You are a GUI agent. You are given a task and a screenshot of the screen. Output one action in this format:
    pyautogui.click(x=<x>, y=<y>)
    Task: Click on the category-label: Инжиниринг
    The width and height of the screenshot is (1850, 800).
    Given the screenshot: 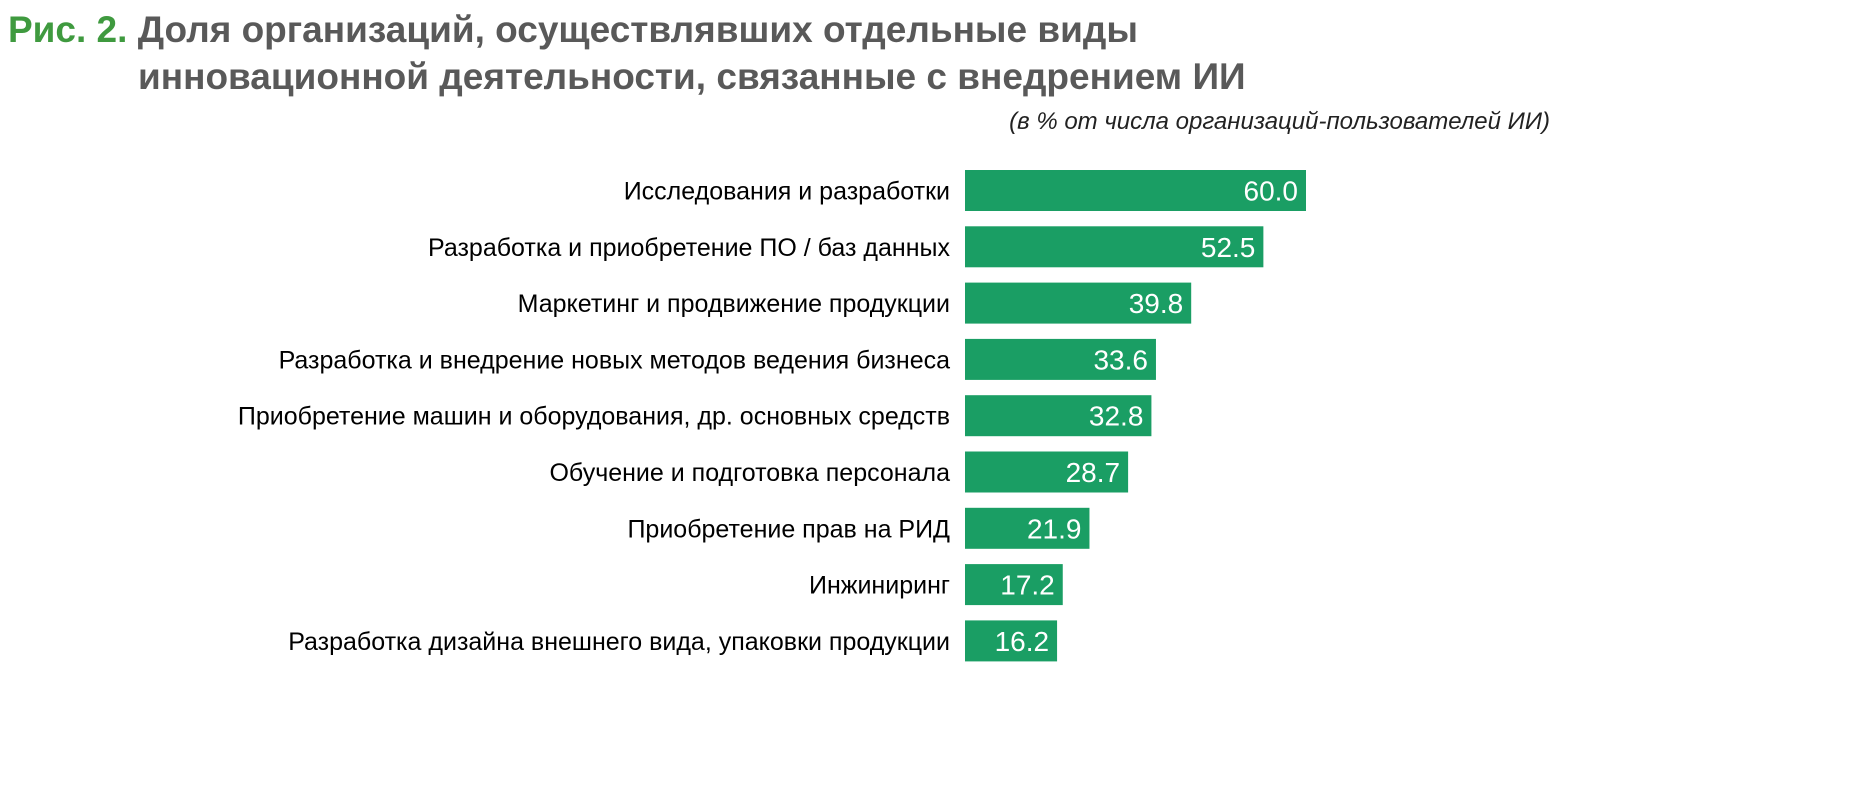 What is the action you would take?
    pyautogui.click(x=879, y=586)
    